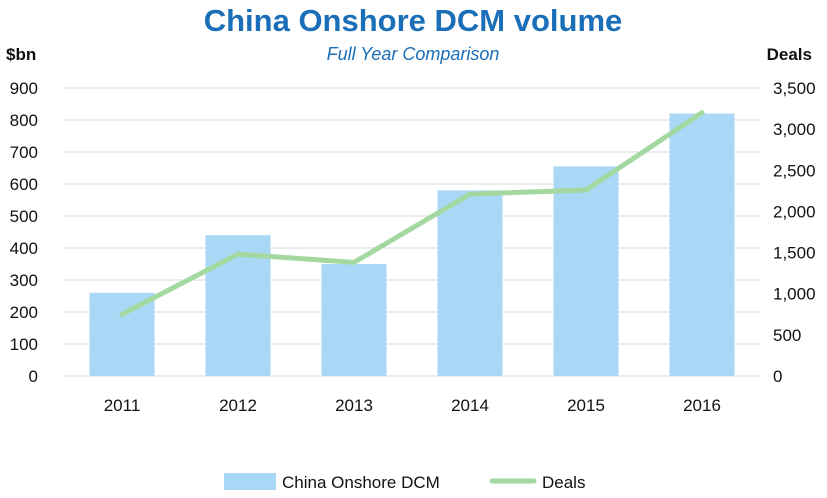 The width and height of the screenshot is (827, 498). What do you see at coordinates (24, 248) in the screenshot?
I see `left-tick-label: 400` at bounding box center [24, 248].